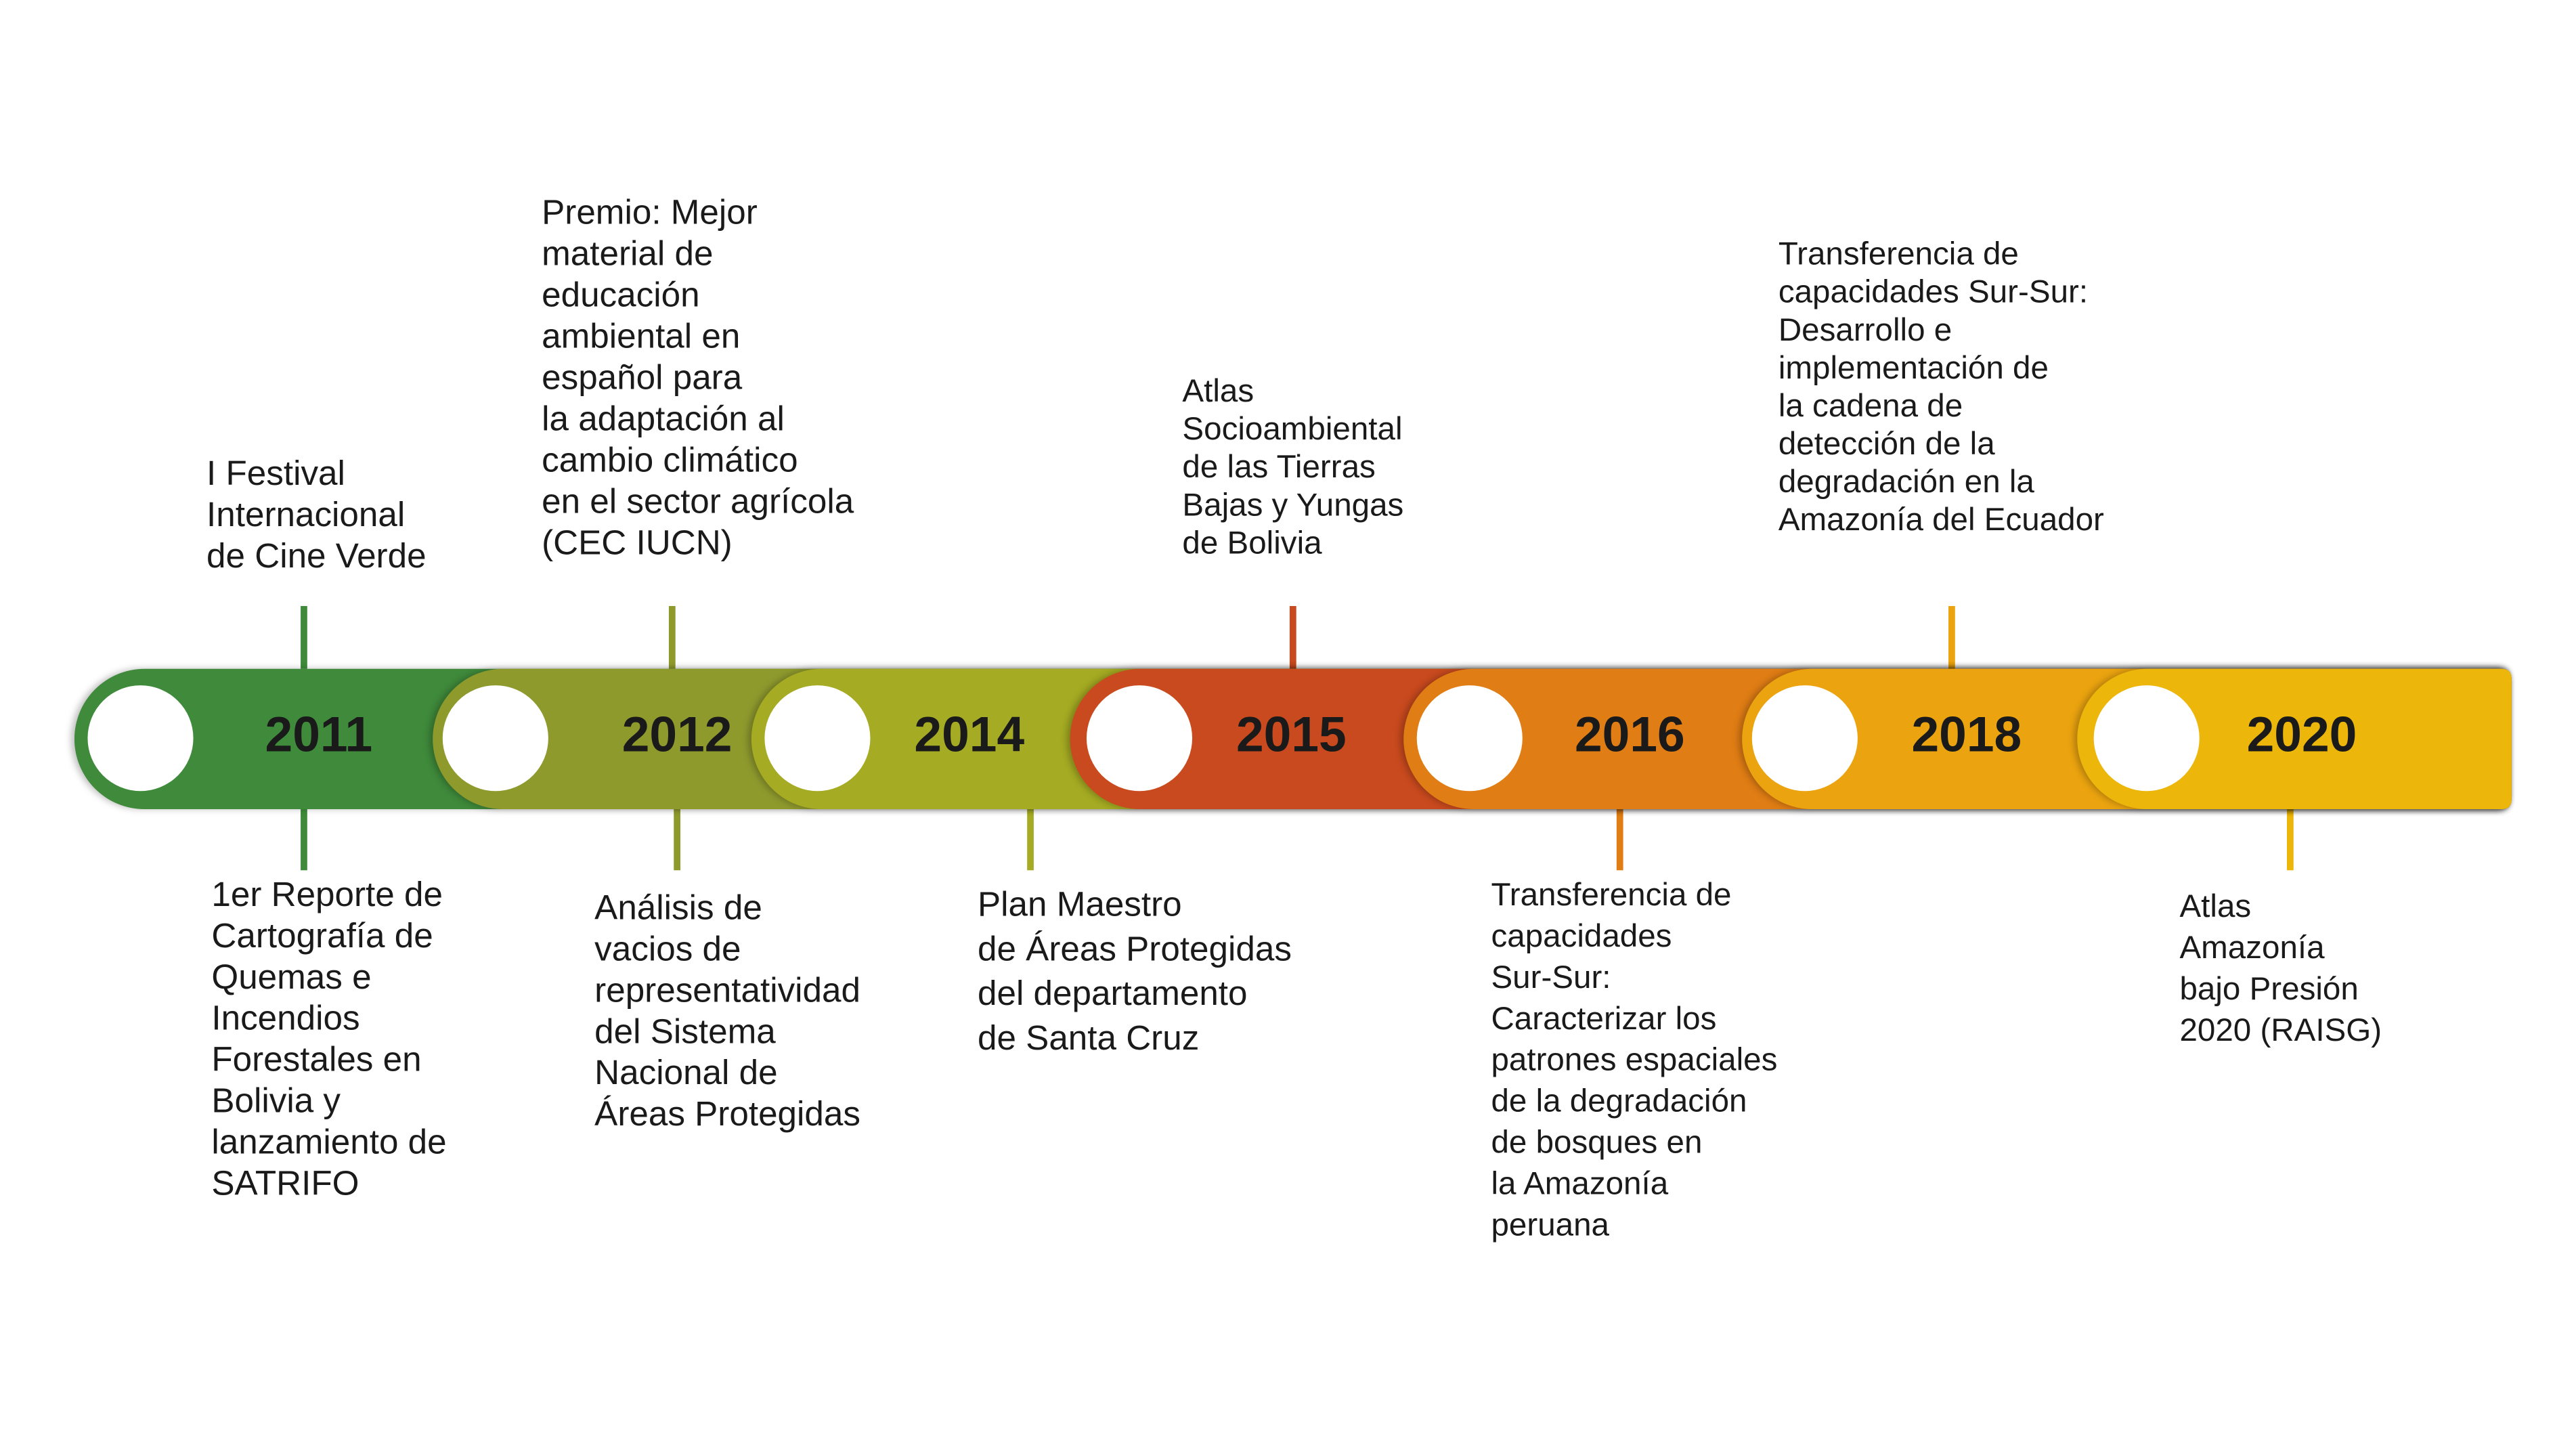 This screenshot has height=1445, width=2576. I want to click on event-text: de Bolivia, so click(1252, 543).